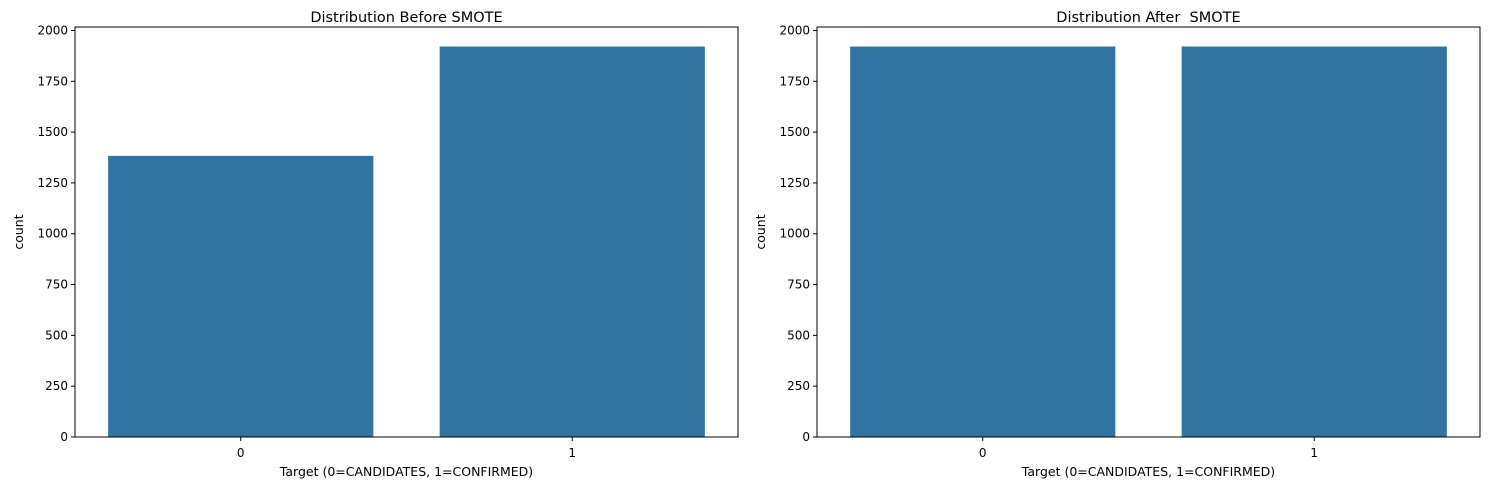 This screenshot has width=1489, height=494. Describe the element at coordinates (18, 231) in the screenshot. I see `chart-0-ylabel: count` at that location.